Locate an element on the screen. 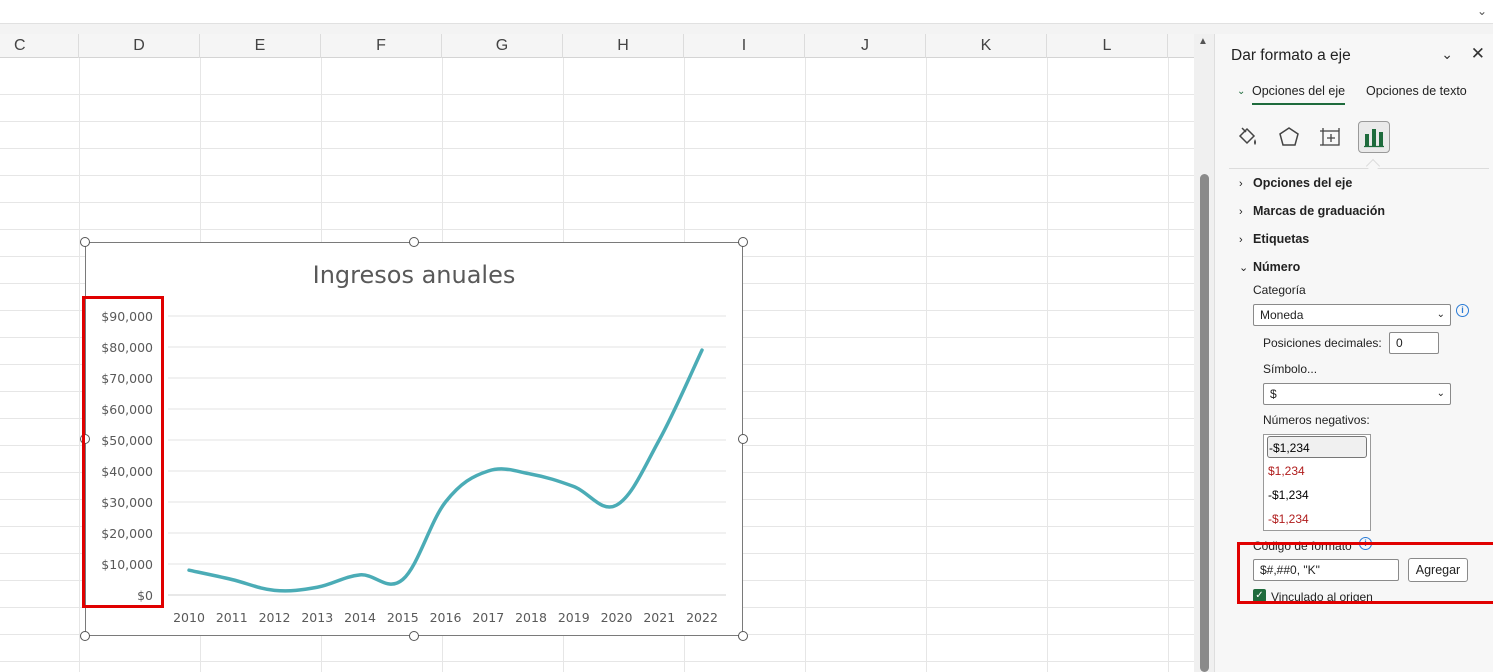 The height and width of the screenshot is (672, 1493). pane-icon-row is located at coordinates (1359, 146).